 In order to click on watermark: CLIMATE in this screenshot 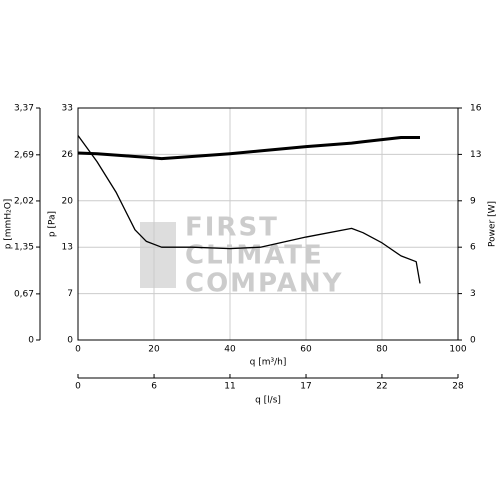, I will do `click(254, 256)`.